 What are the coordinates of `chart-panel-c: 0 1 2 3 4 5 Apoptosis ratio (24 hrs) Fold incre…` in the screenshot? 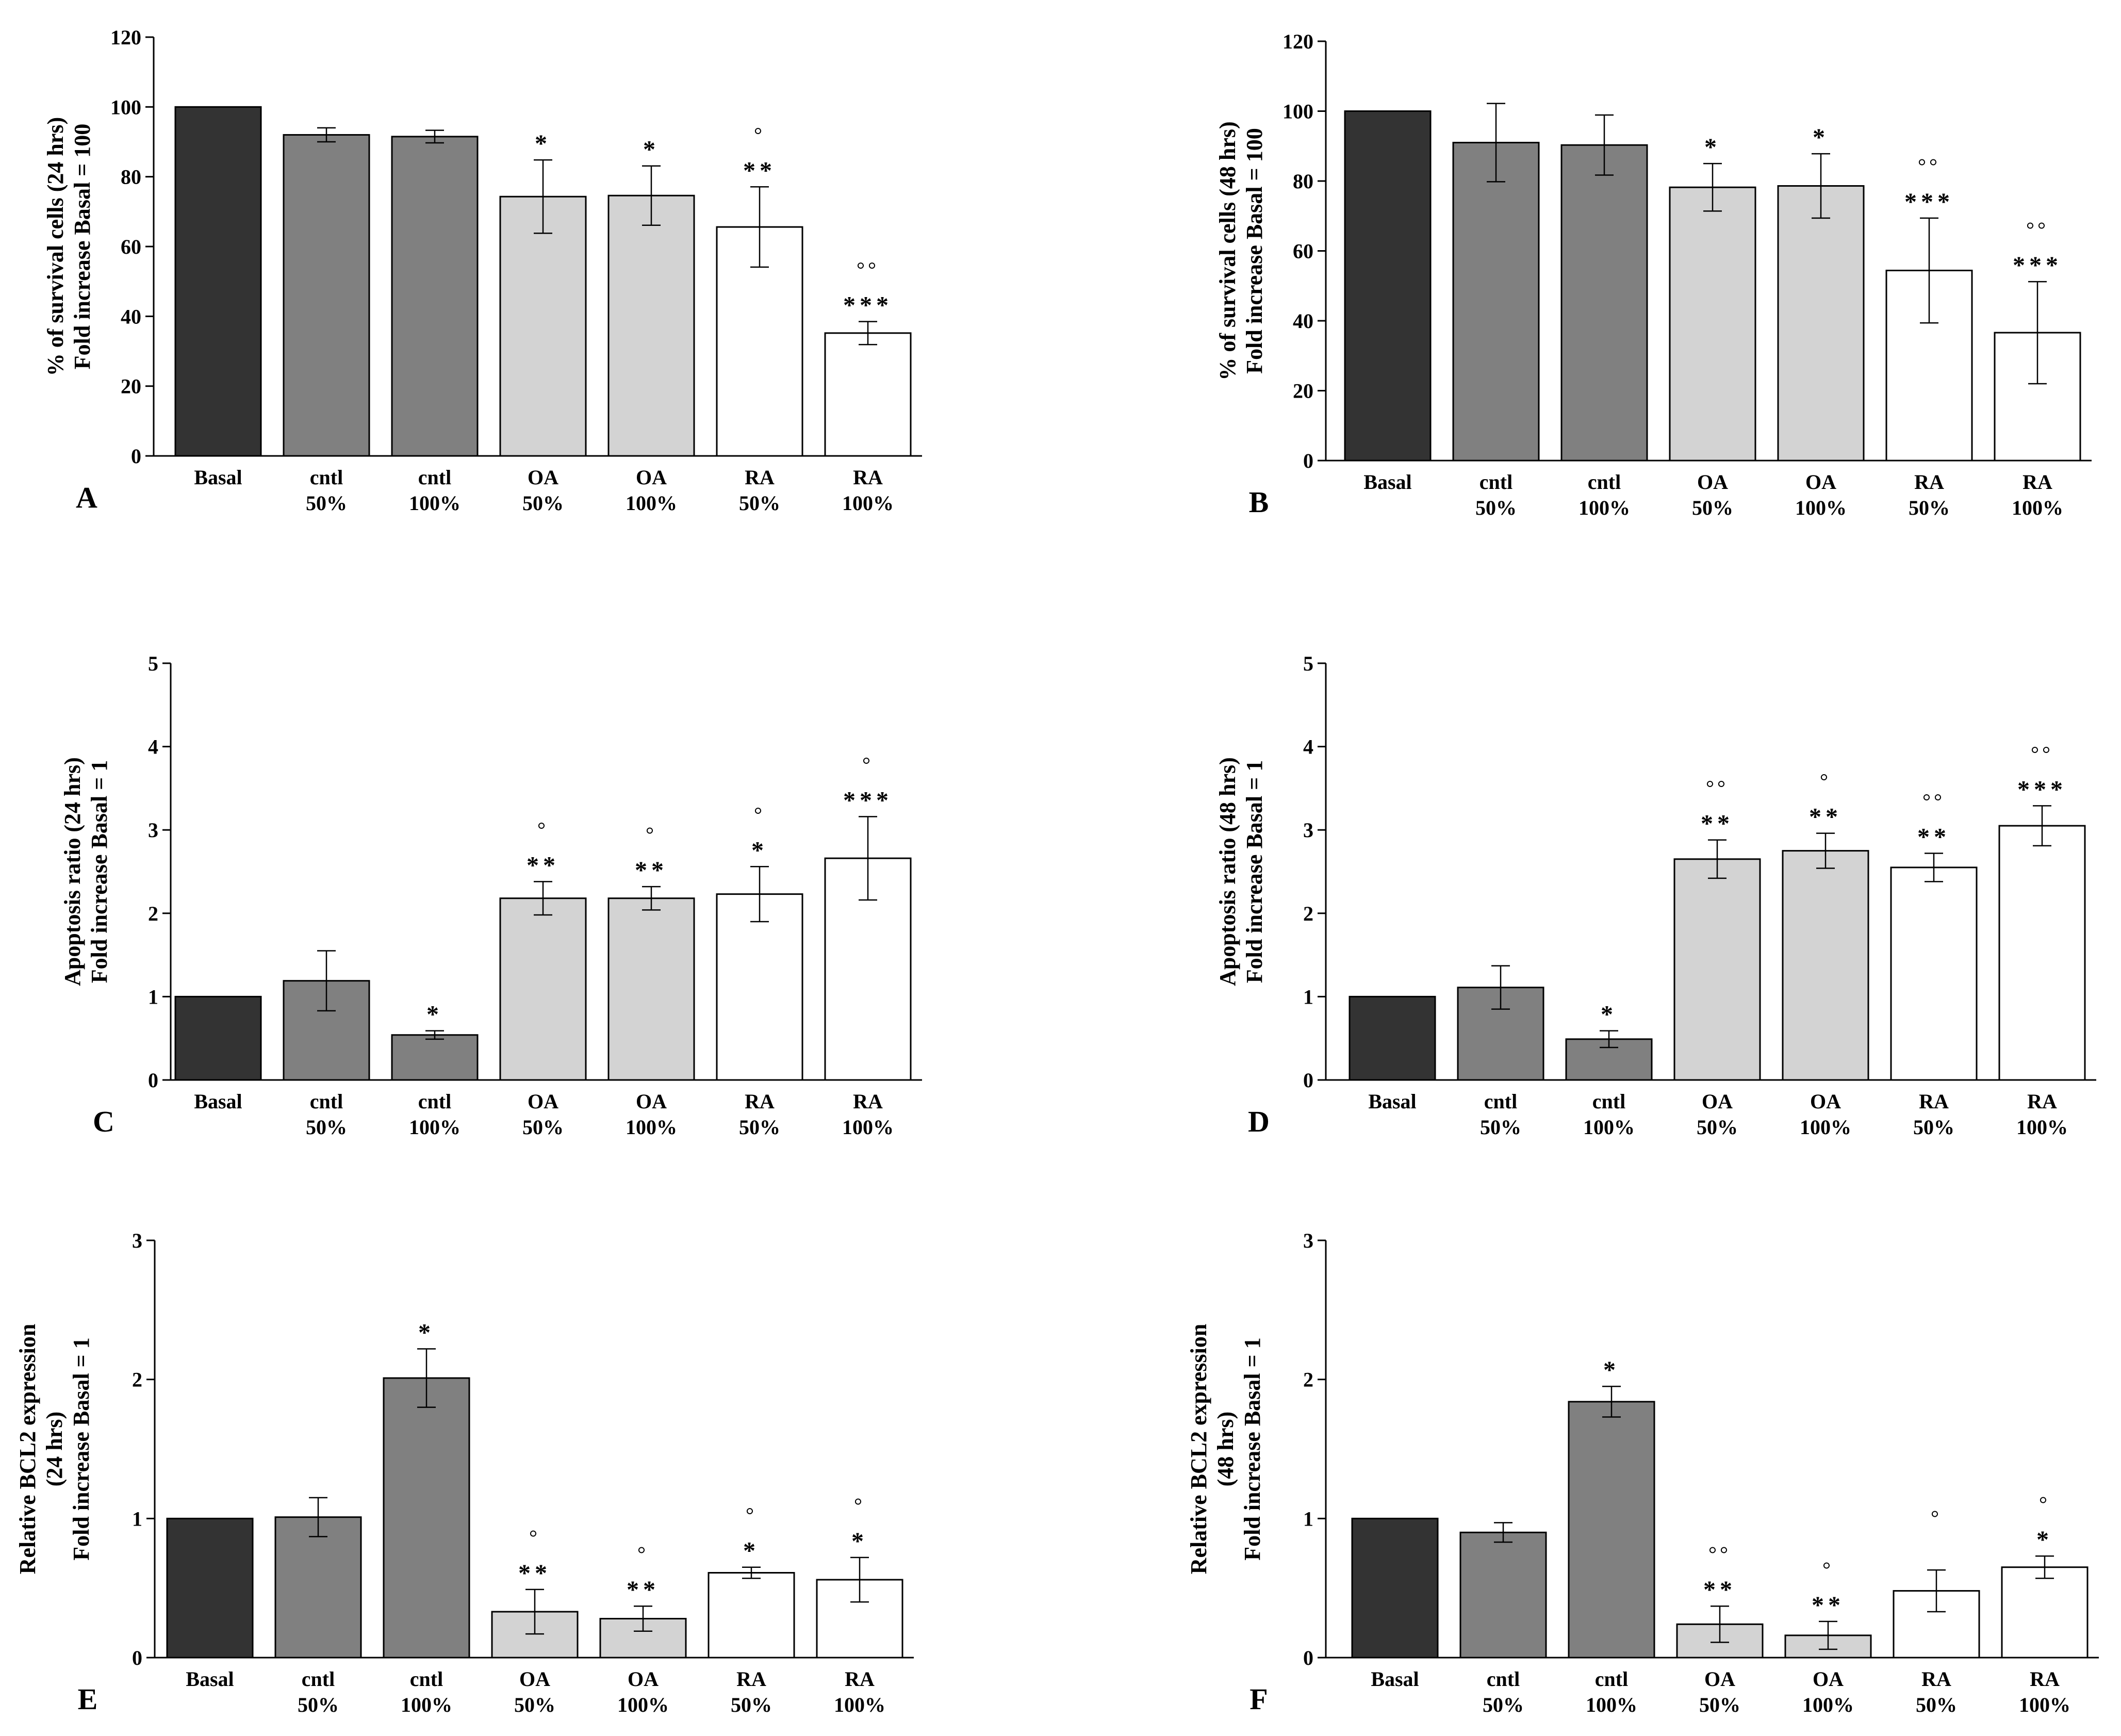 It's located at (491, 895).